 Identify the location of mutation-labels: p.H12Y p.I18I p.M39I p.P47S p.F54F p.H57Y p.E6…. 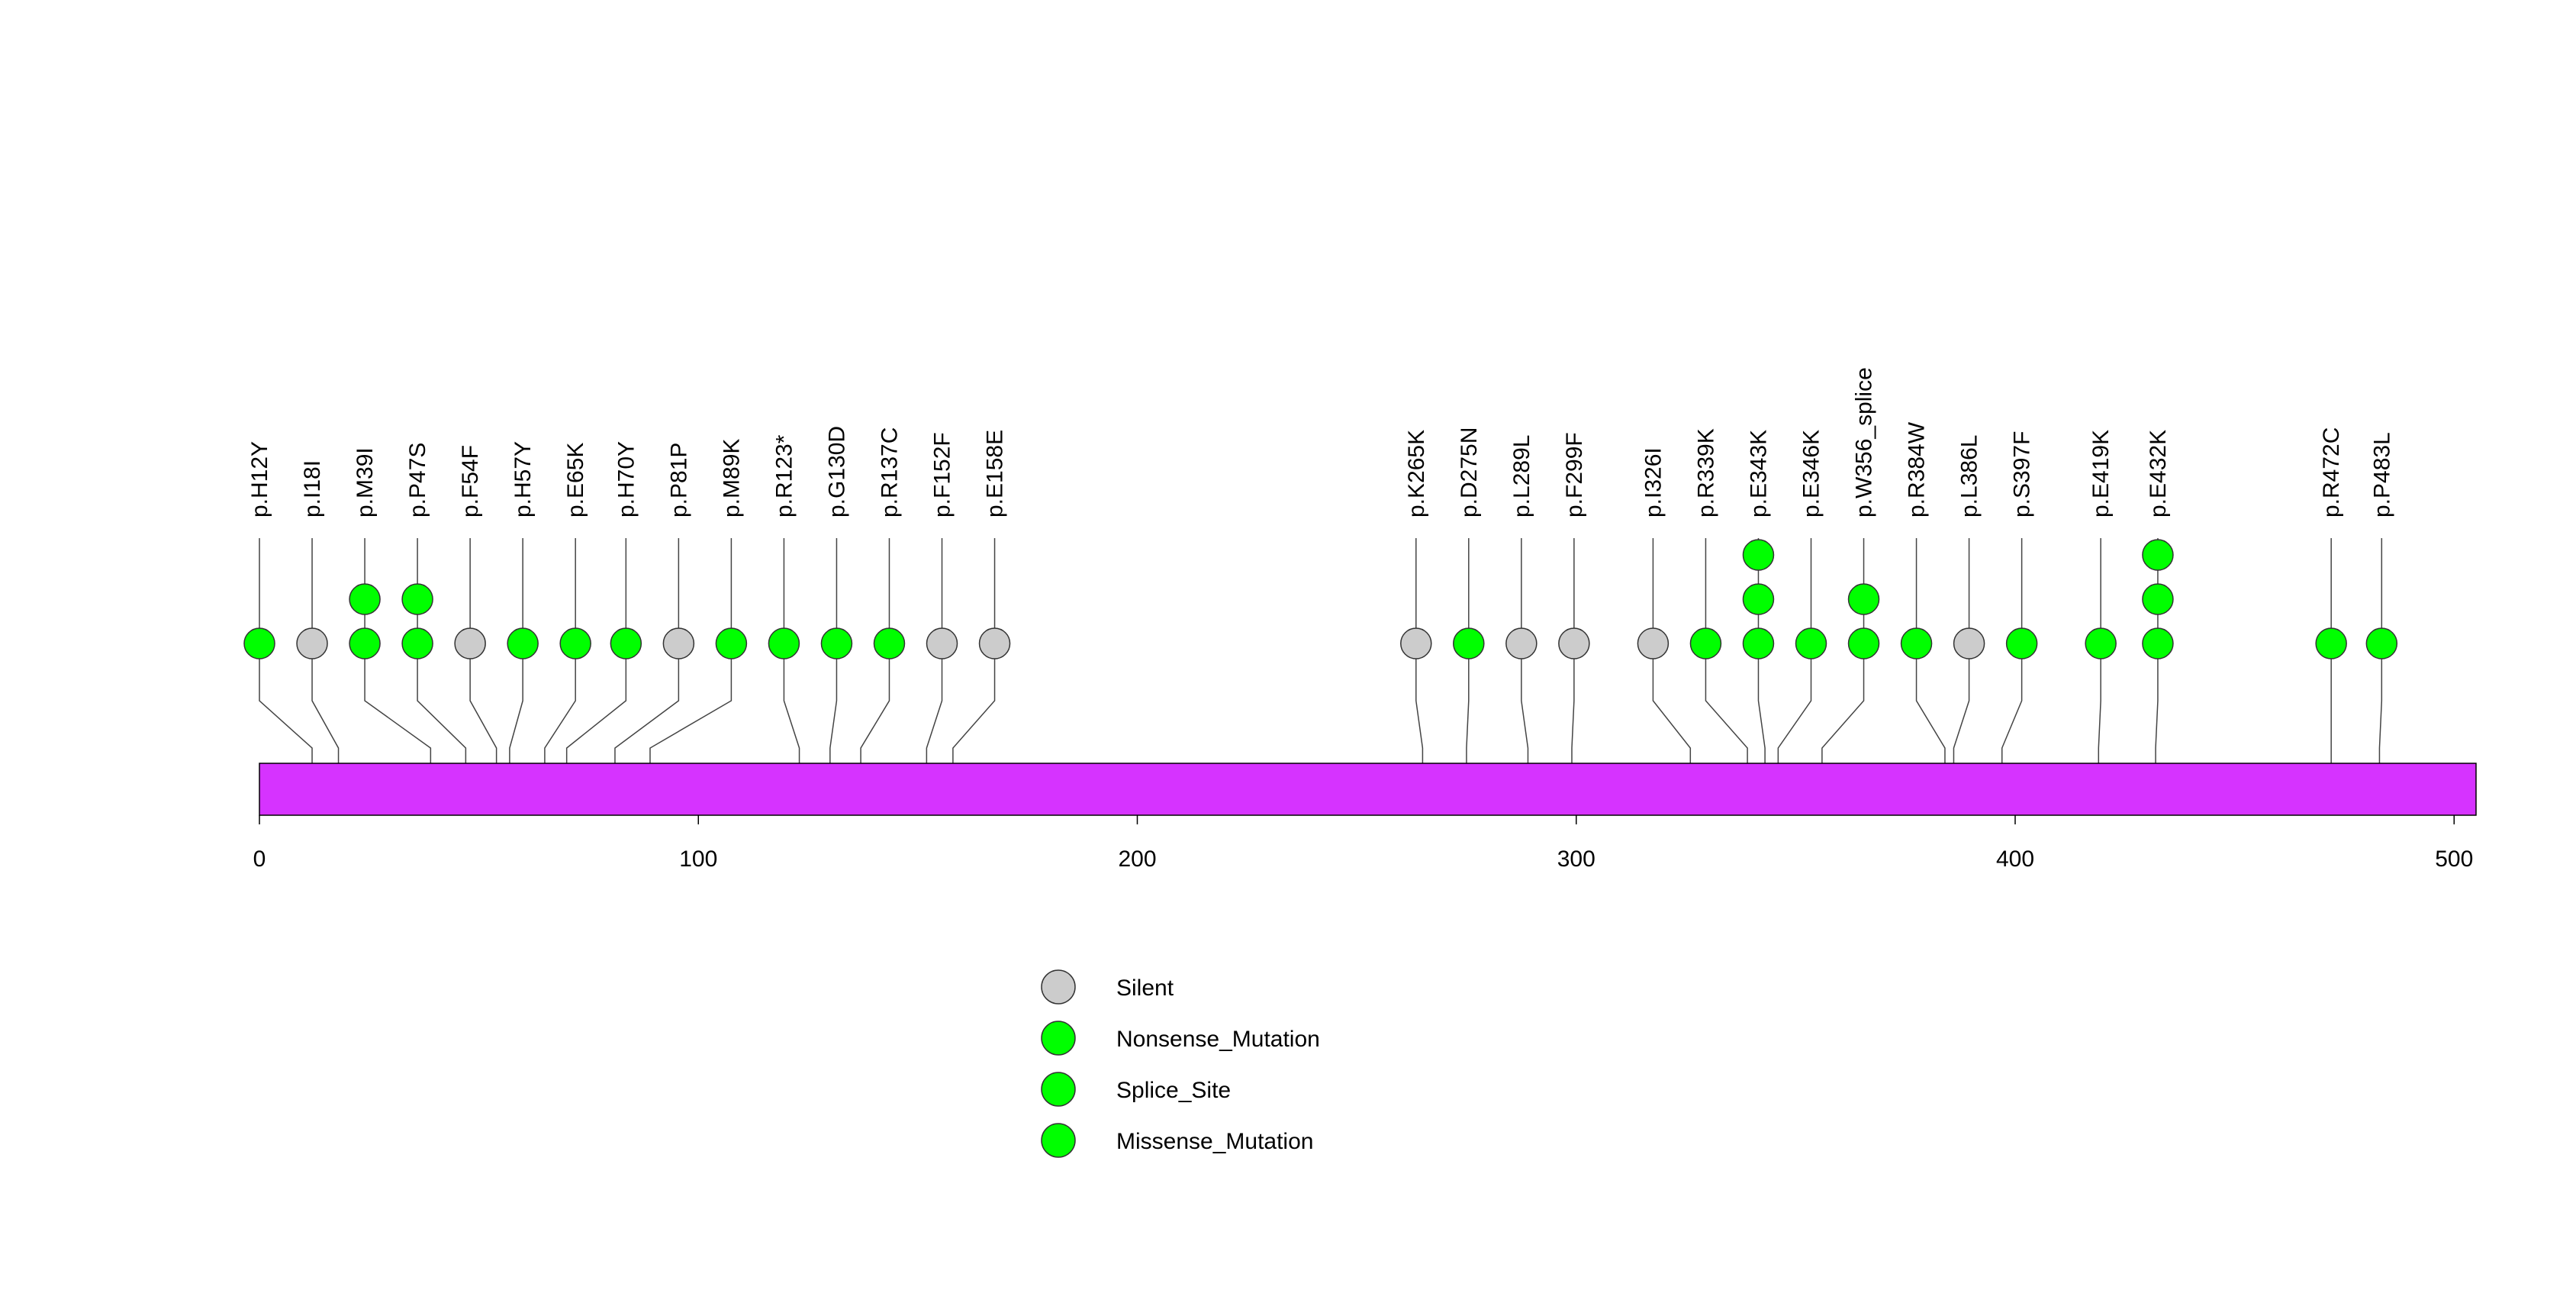
(1320, 443).